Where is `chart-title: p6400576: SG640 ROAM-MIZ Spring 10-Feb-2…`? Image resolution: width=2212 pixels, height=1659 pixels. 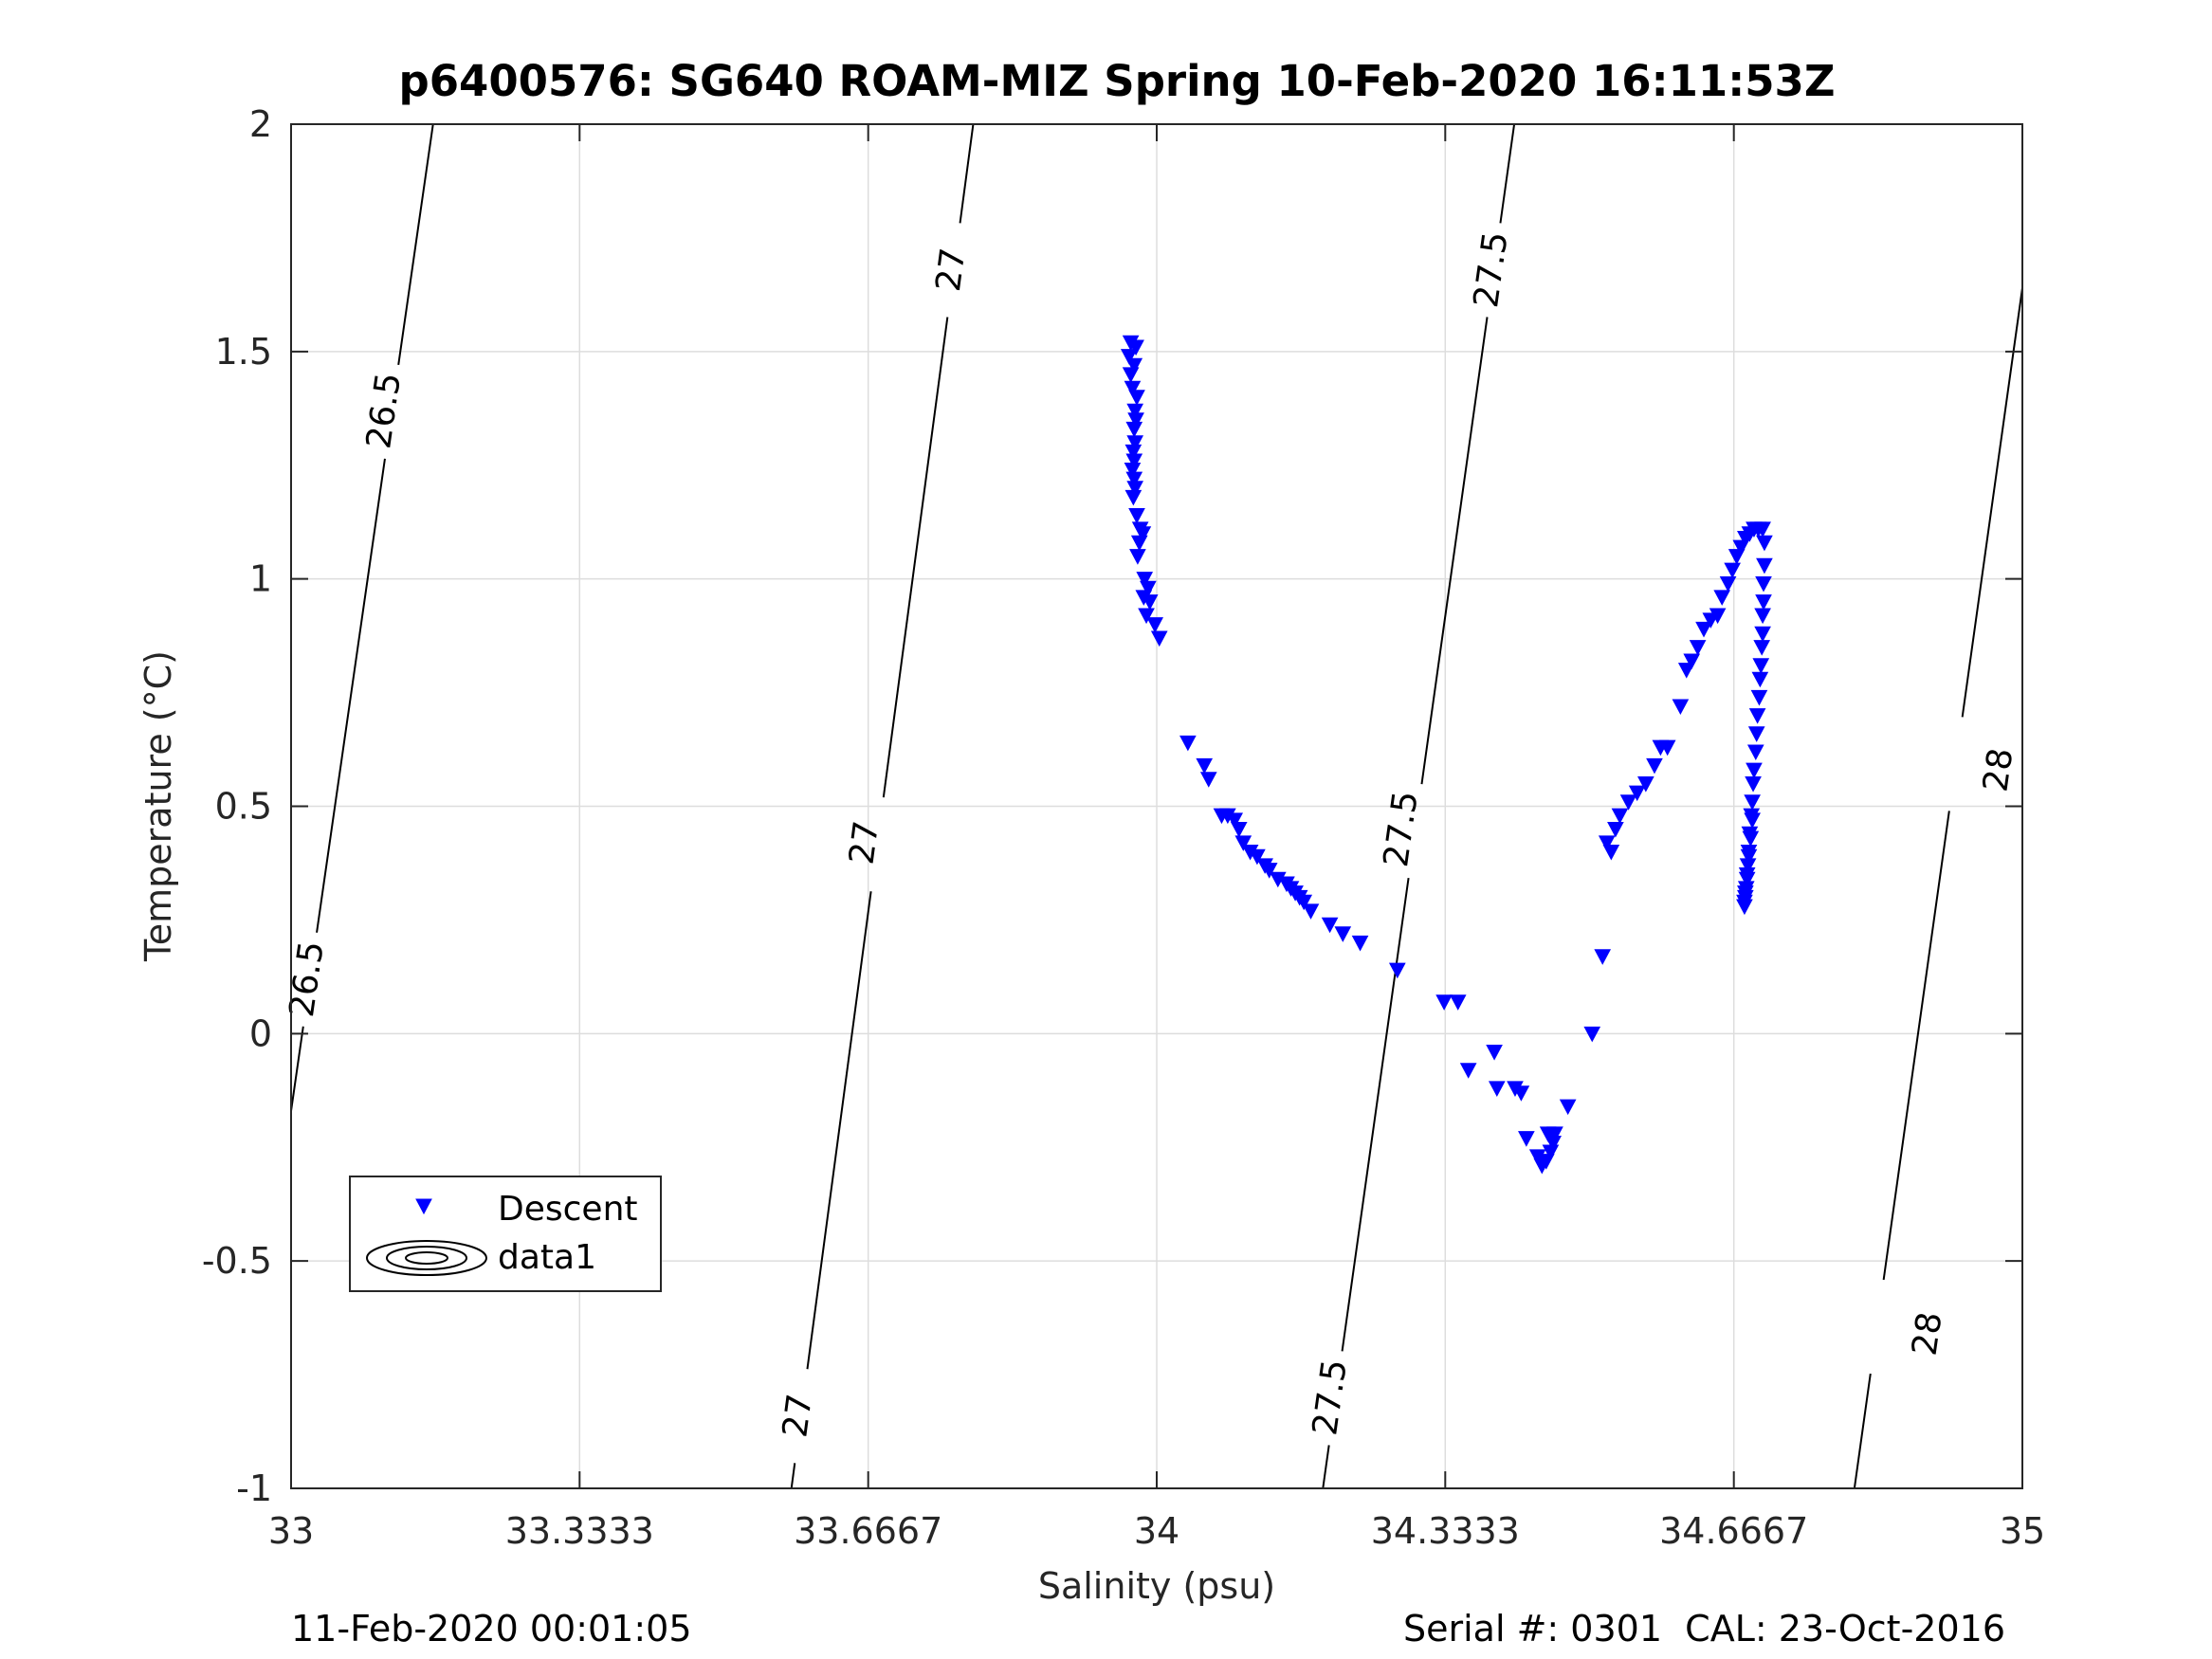 chart-title: p6400576: SG640 ROAM-MIZ Spring 10-Feb-2… is located at coordinates (1117, 81).